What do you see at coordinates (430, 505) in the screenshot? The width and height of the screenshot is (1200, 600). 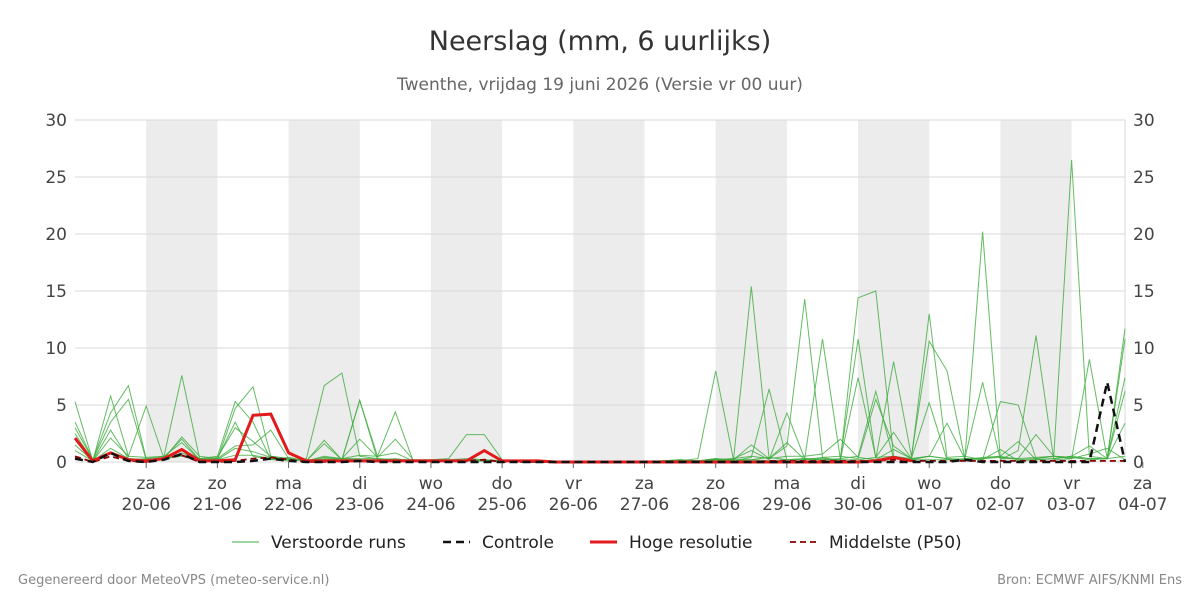 I see `x-tick-date: 24-06` at bounding box center [430, 505].